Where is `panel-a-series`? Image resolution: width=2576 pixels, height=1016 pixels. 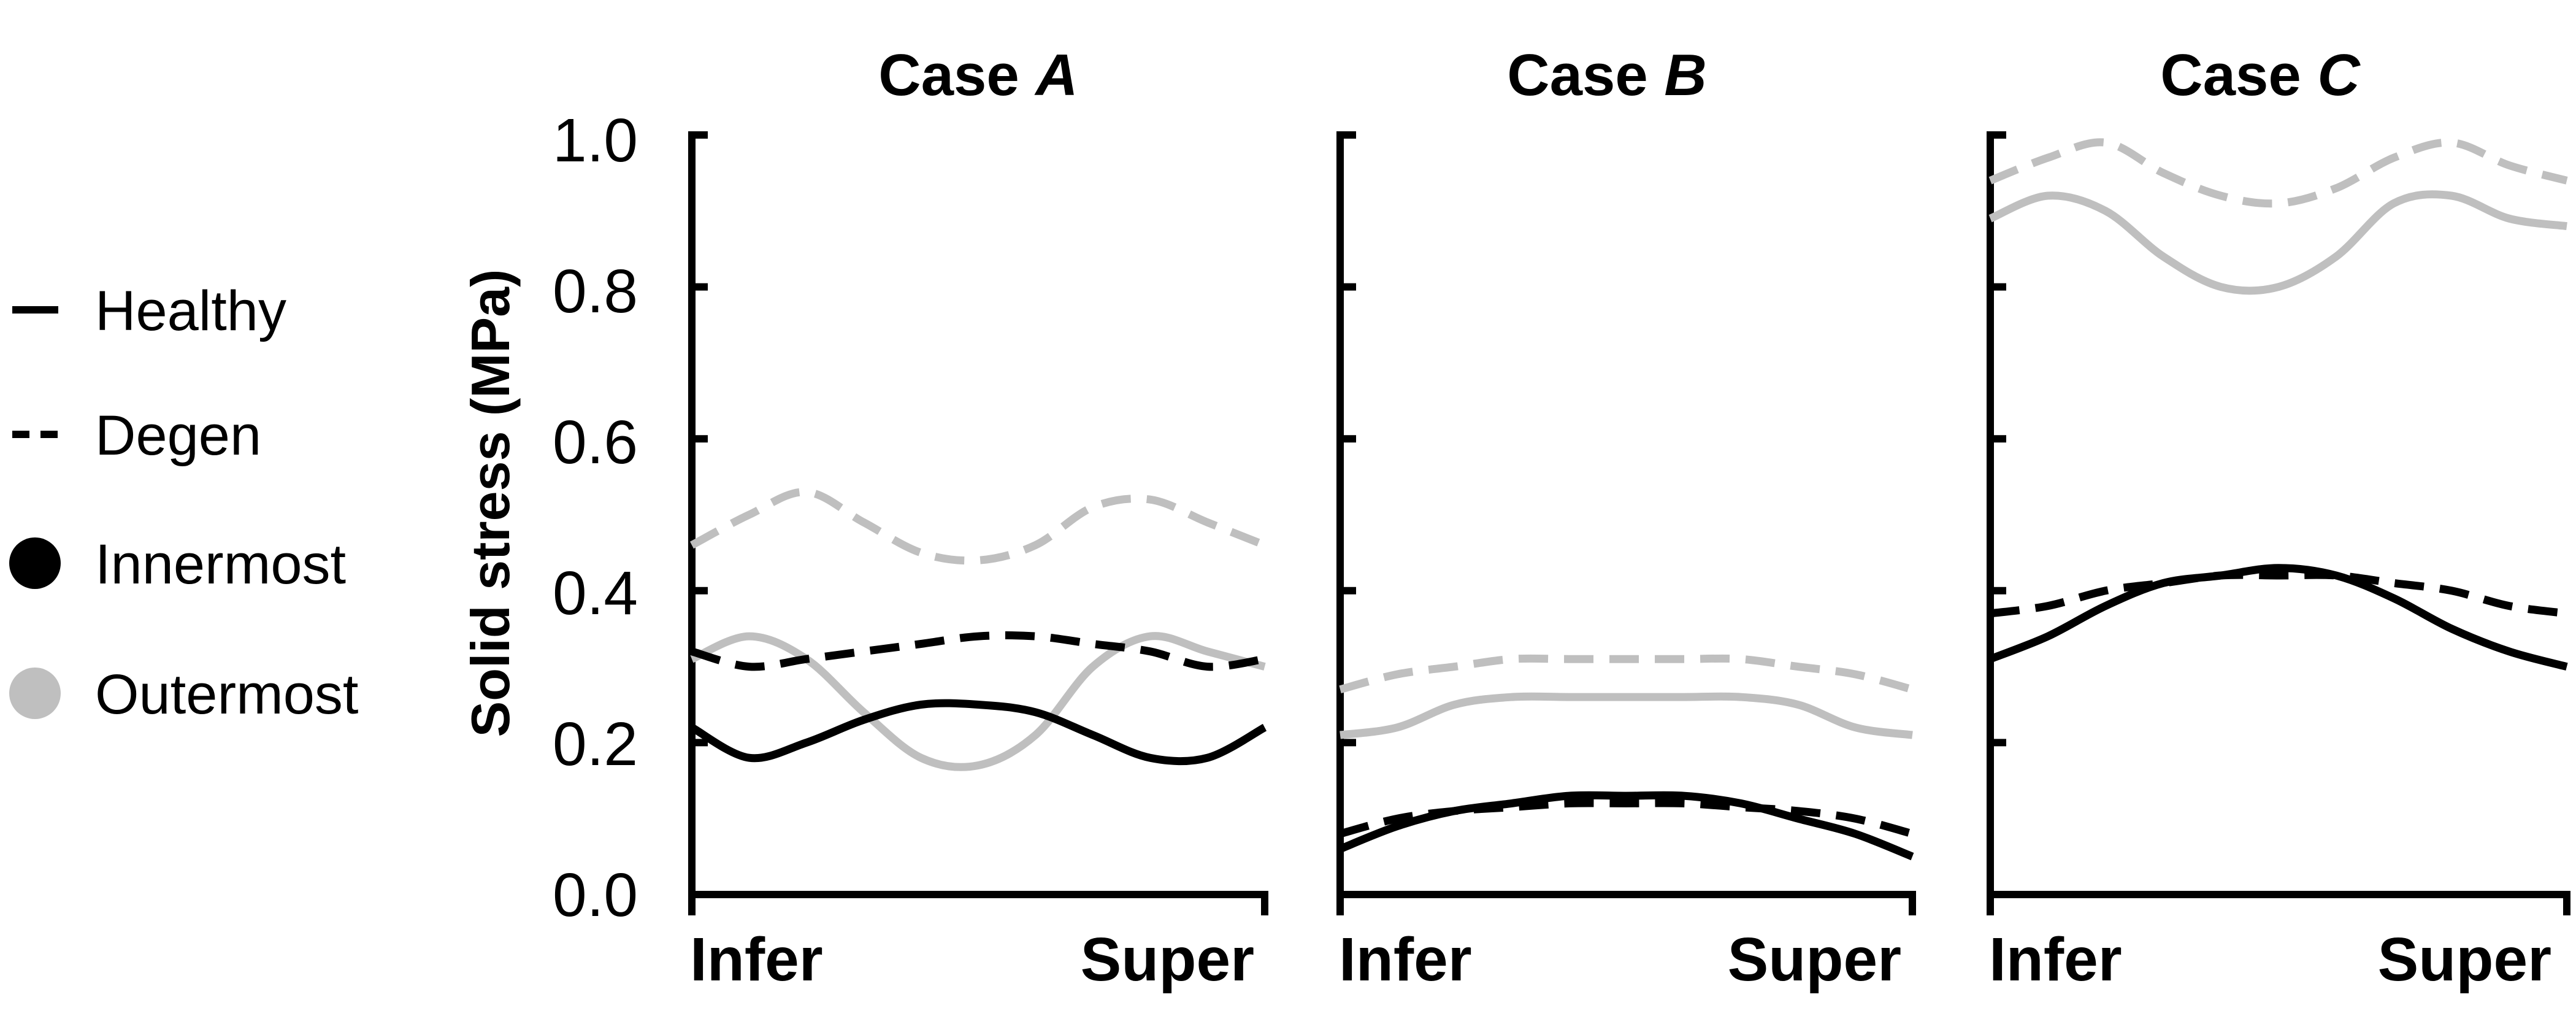 panel-a-series is located at coordinates (978, 629).